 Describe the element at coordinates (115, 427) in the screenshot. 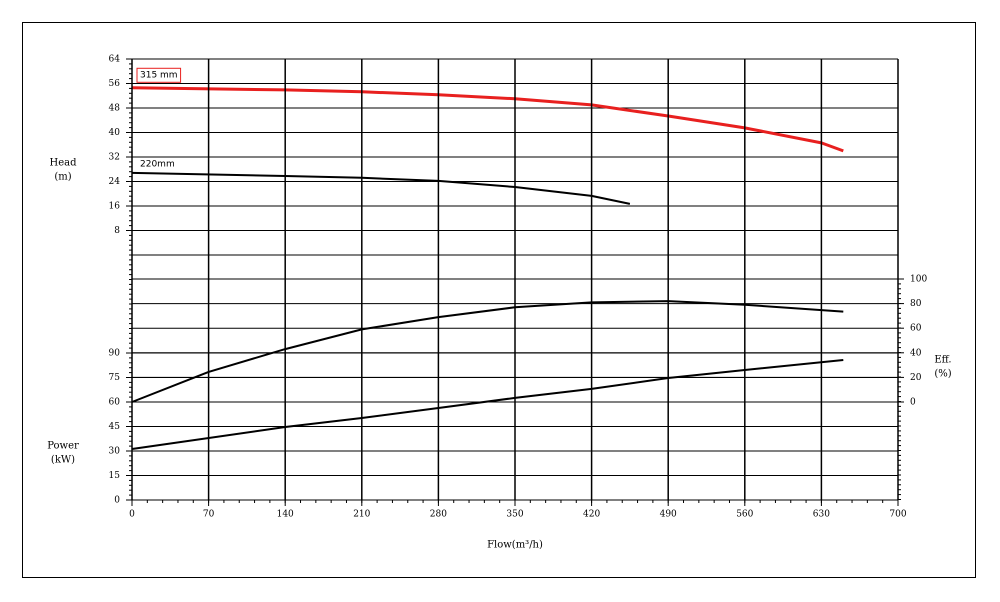

I see `y-tick-label: 45` at that location.